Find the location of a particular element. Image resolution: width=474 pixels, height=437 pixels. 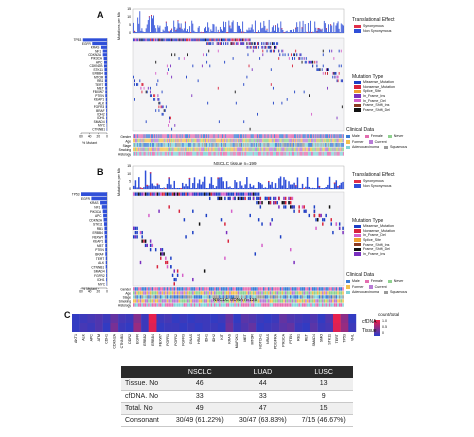

tmb-bar-syn is located at coordinates (189, 178).